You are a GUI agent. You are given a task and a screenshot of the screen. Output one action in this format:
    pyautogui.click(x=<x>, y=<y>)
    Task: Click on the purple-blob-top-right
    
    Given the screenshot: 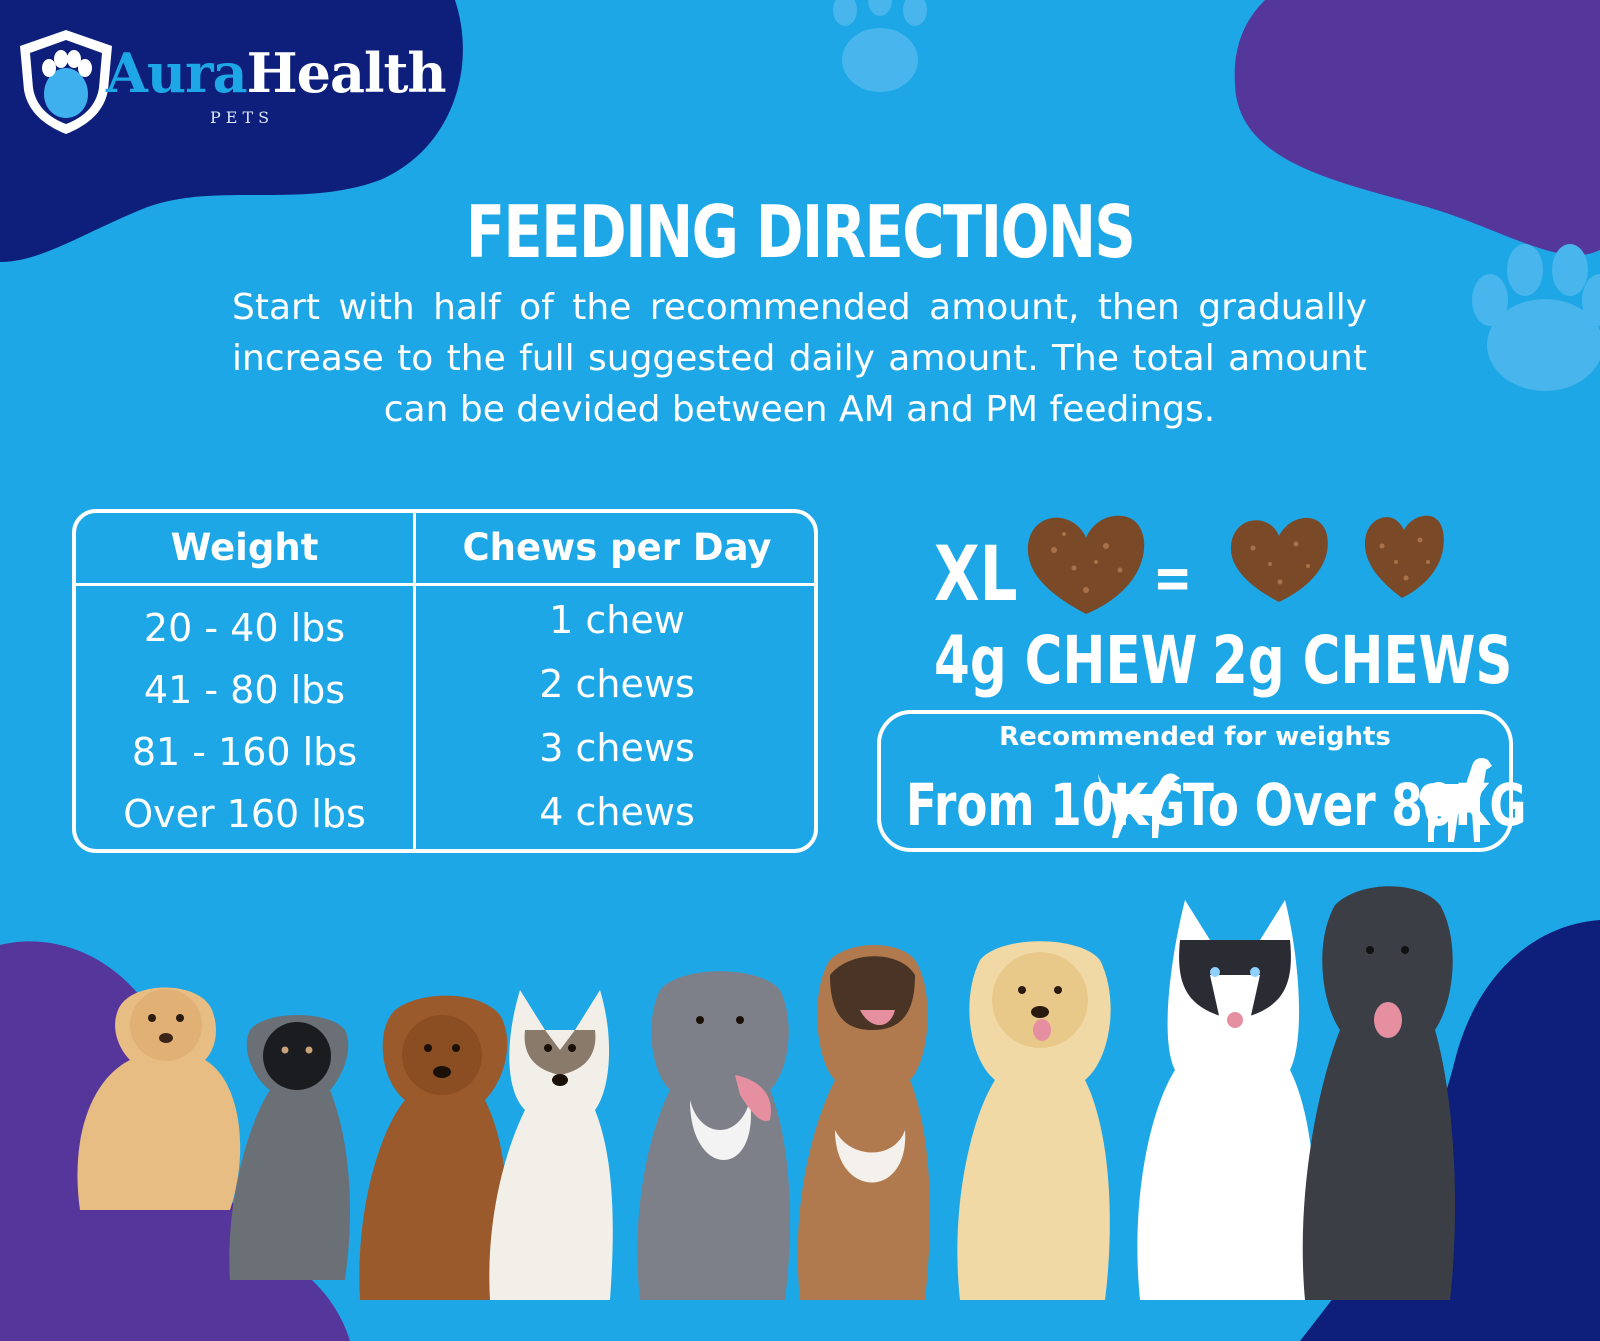 What is the action you would take?
    pyautogui.click(x=1417, y=128)
    